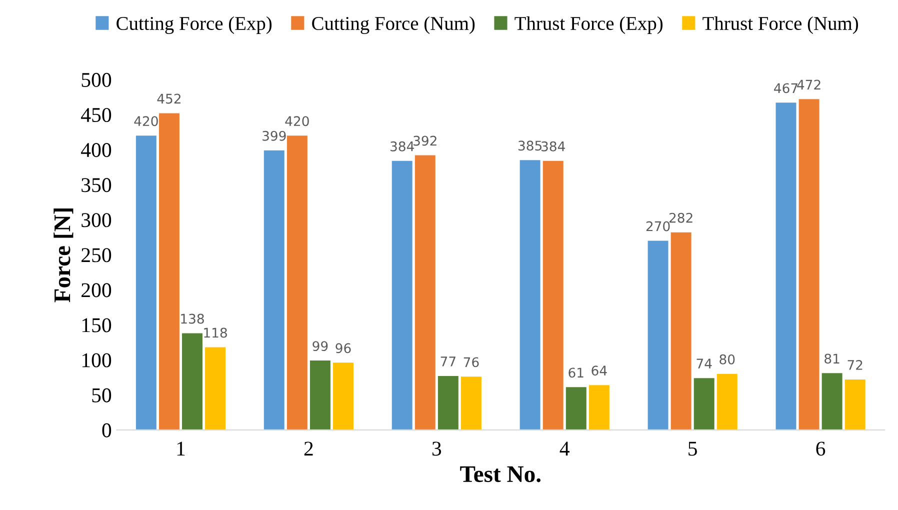  Describe the element at coordinates (437, 449) in the screenshot. I see `x-tick-label: 3` at that location.